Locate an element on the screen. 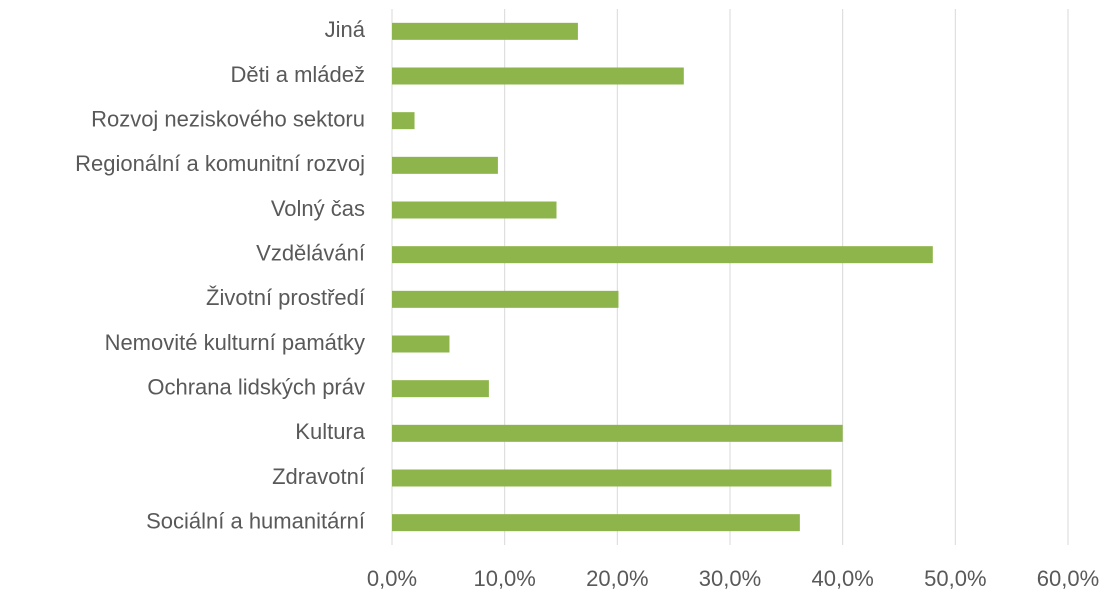 The width and height of the screenshot is (1107, 598). y-tick-label: Nemovité kulturní památky is located at coordinates (235, 342).